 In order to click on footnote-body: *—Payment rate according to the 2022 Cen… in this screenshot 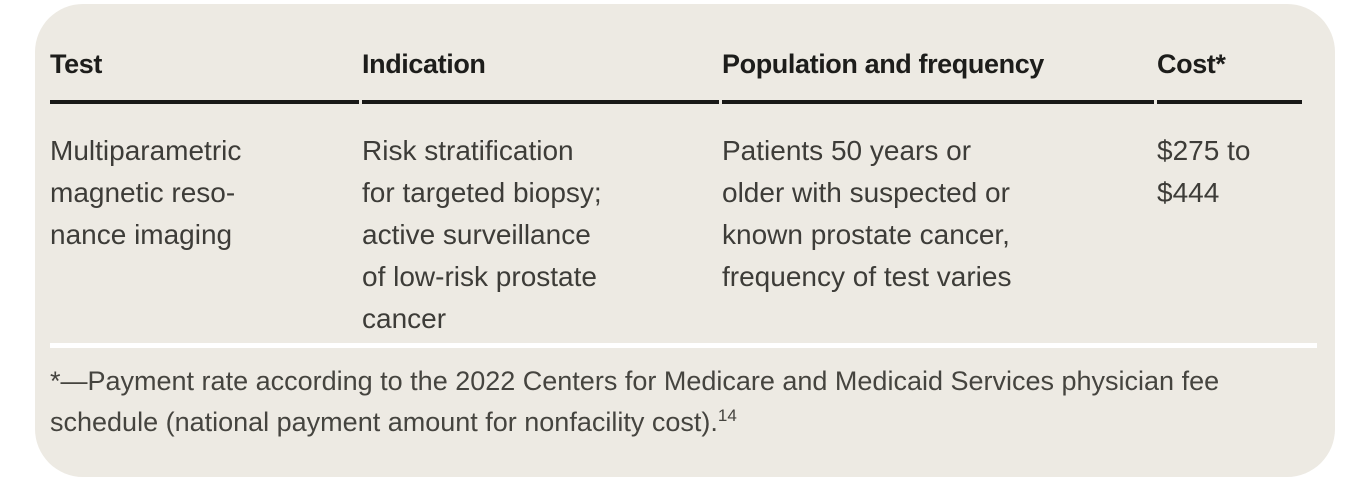, I will do `click(635, 401)`.